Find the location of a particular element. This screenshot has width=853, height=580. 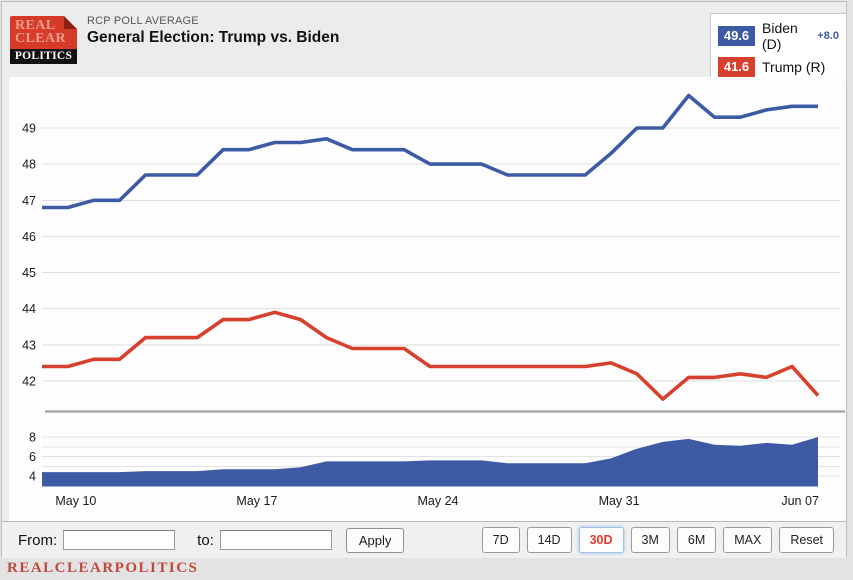

apply-button: Apply is located at coordinates (375, 540).